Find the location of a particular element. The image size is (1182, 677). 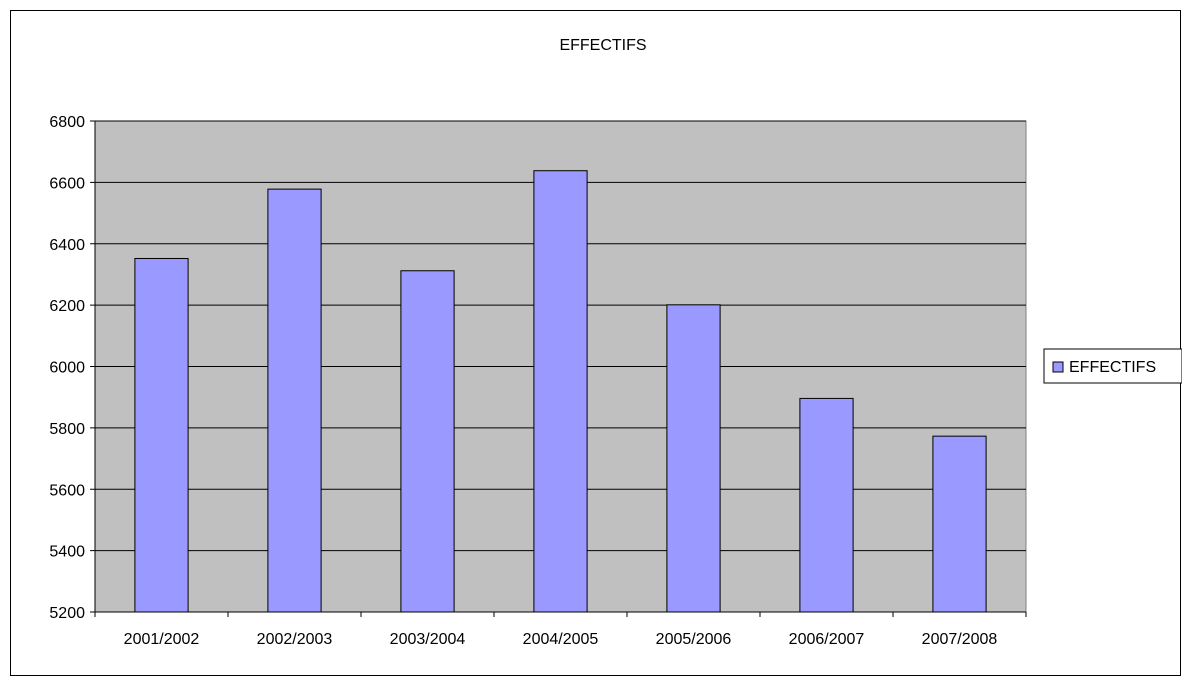

y-axis-ticks: 5200 5400 5600 5800 6000 6200 6400 6600 6800 is located at coordinates (72, 368).